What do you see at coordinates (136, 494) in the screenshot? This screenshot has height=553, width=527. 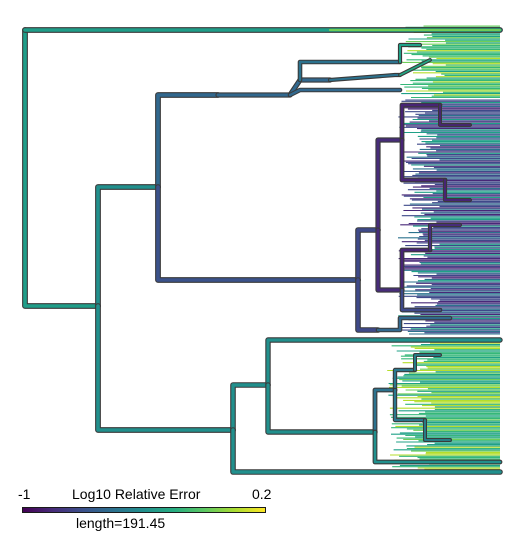 I see `legend-title: Log10 Relative Error` at bounding box center [136, 494].